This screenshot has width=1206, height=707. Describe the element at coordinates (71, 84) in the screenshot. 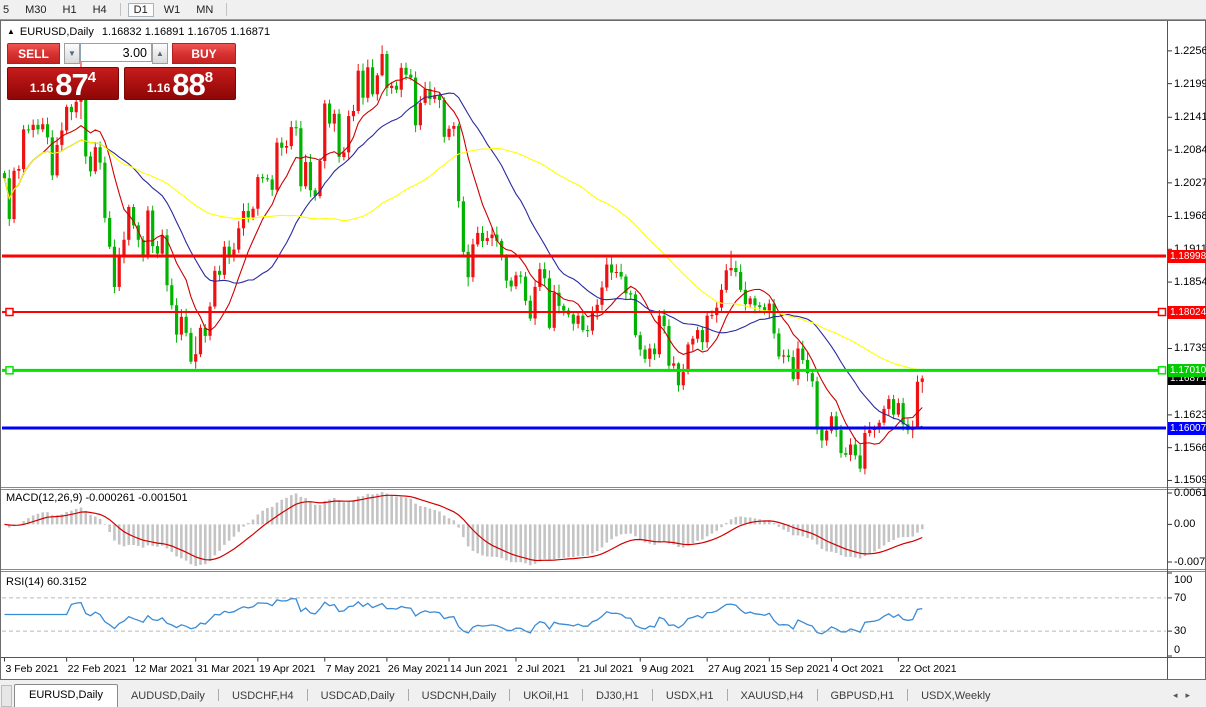

I see `sell-price-pips: 87` at that location.